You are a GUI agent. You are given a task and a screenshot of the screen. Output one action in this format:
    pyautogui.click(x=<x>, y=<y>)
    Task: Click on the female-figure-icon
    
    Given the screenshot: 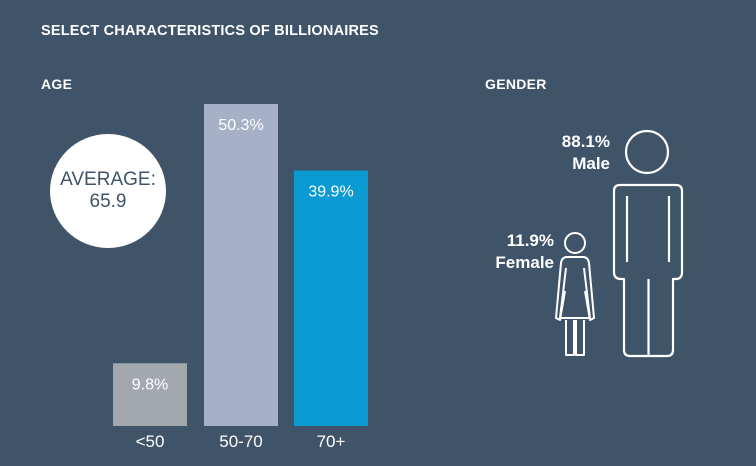 What is the action you would take?
    pyautogui.click(x=575, y=294)
    